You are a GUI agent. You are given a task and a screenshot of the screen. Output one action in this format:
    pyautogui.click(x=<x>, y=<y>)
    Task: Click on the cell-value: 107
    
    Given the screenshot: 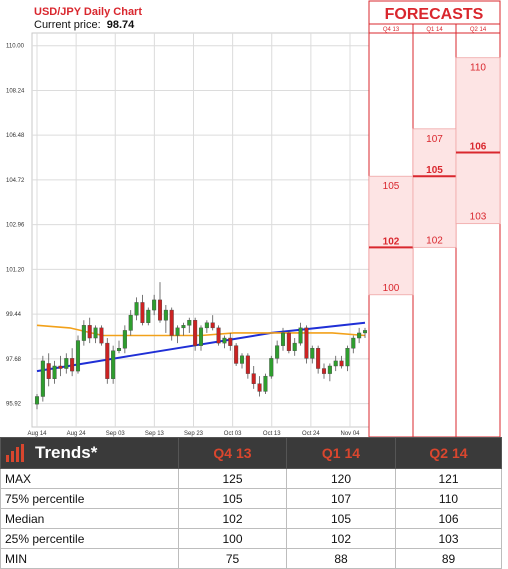 What is the action you would take?
    pyautogui.click(x=341, y=498)
    